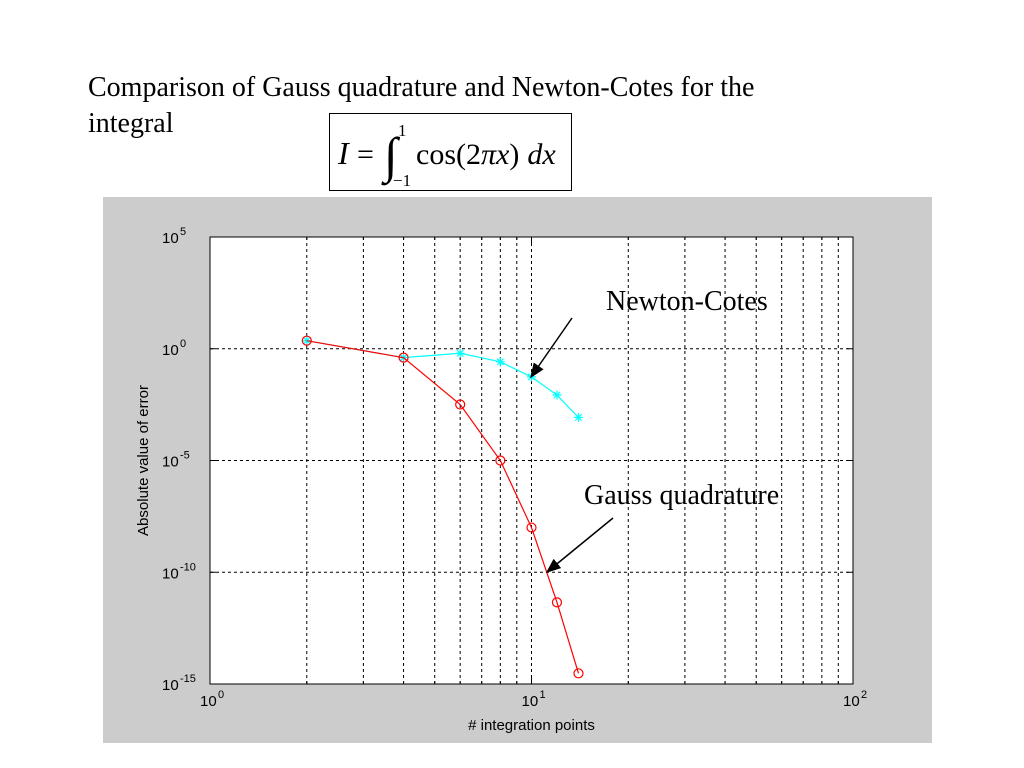  What do you see at coordinates (864, 695) in the screenshot?
I see `x-tick-label-exponent: 2` at bounding box center [864, 695].